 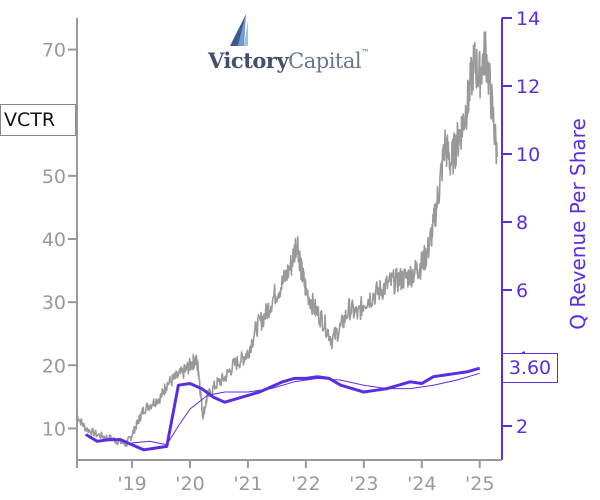 I want to click on right-axis: 2468101214Q Revenue Per Share, so click(x=545, y=234).